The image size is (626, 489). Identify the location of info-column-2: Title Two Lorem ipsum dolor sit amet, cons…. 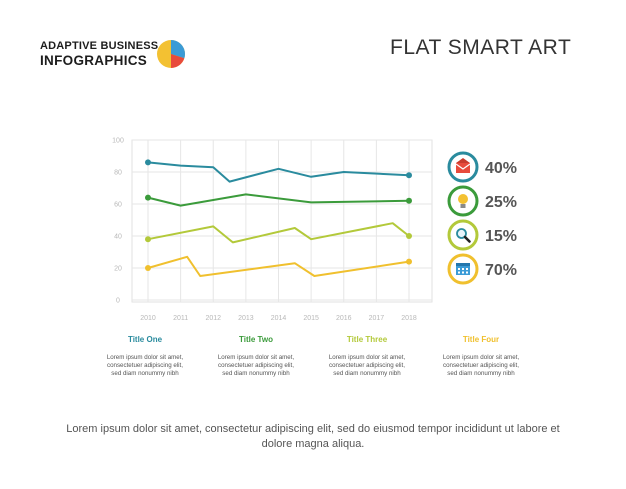
(256, 356).